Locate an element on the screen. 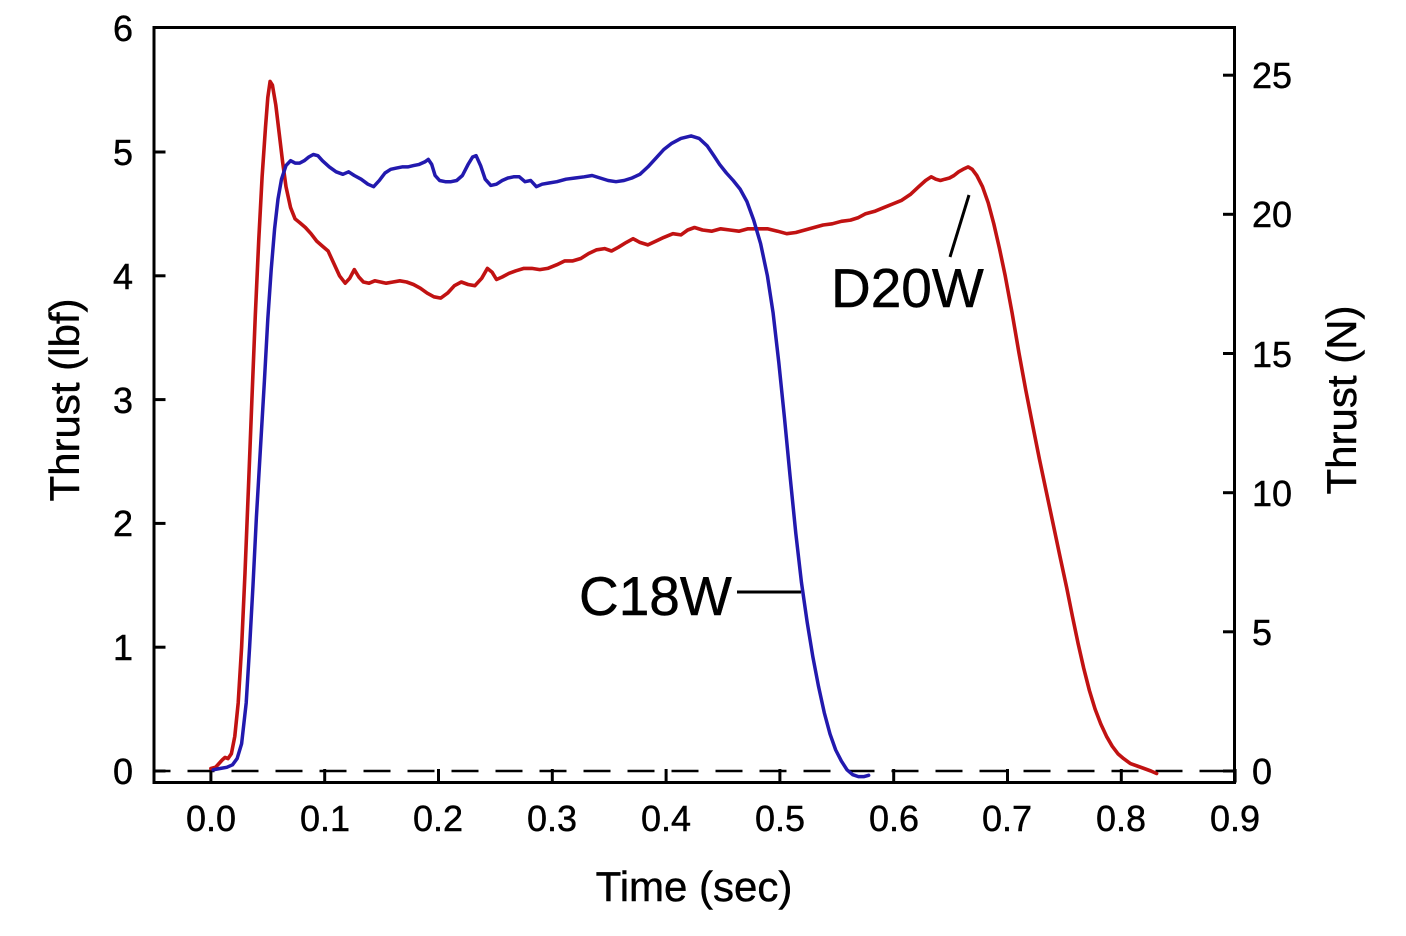 The height and width of the screenshot is (936, 1406). svg-text: 0.6 is located at coordinates (894, 818).